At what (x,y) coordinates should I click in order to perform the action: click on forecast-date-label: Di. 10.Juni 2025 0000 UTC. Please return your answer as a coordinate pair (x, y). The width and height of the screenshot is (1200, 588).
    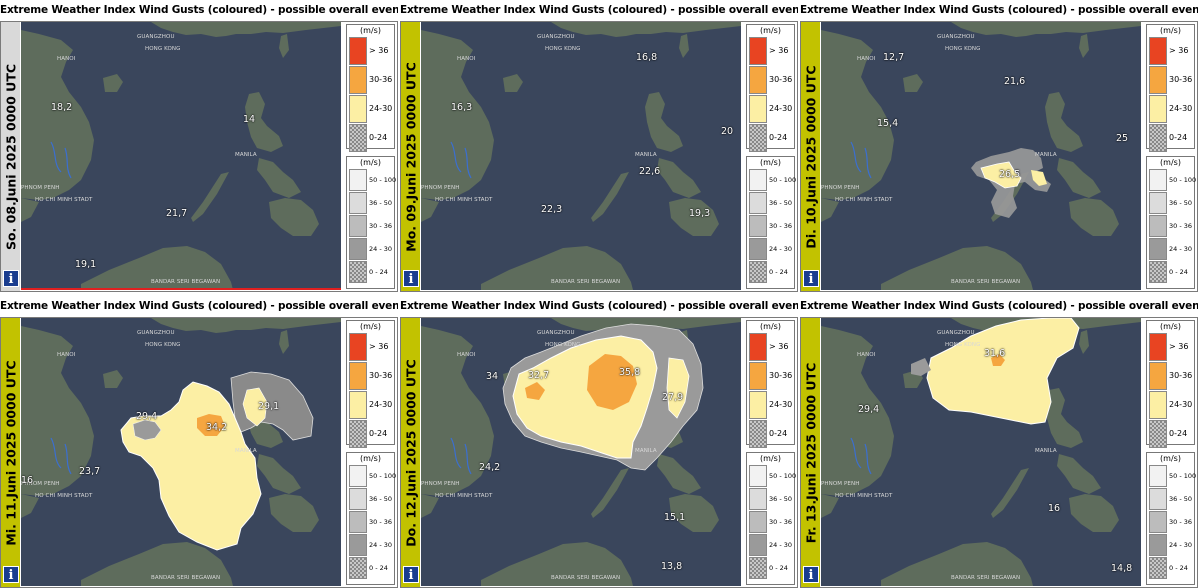
    Looking at the image, I should click on (810, 156).